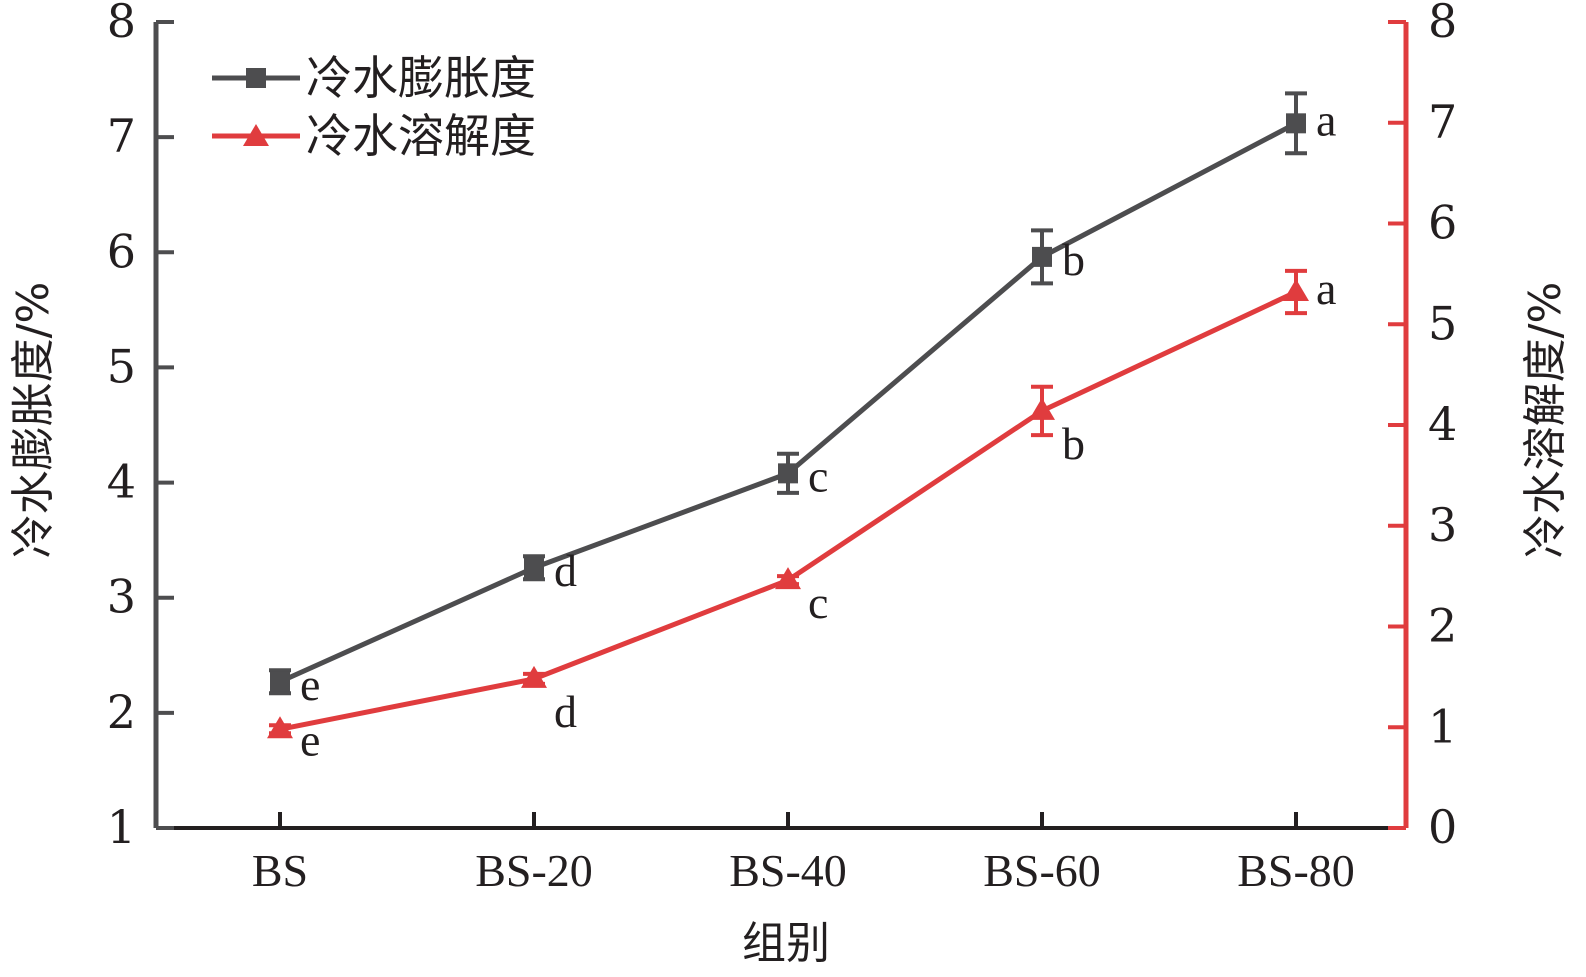 Image resolution: width=1586 pixels, height=977 pixels. What do you see at coordinates (121, 597) in the screenshot?
I see `y-left-tick-label: 3` at bounding box center [121, 597].